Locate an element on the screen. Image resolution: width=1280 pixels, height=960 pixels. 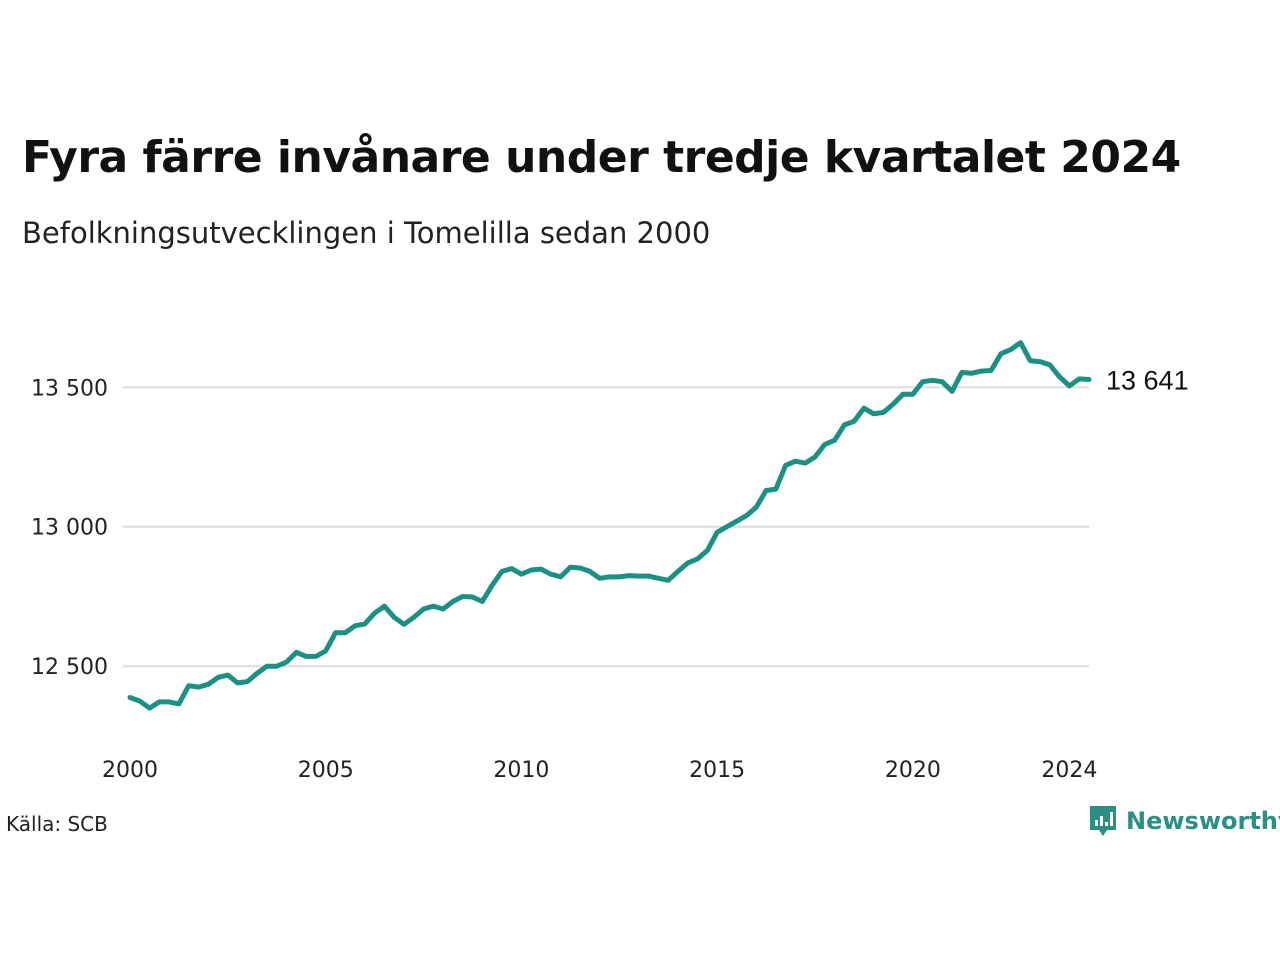
x-tick-label: 2010 is located at coordinates (521, 770).